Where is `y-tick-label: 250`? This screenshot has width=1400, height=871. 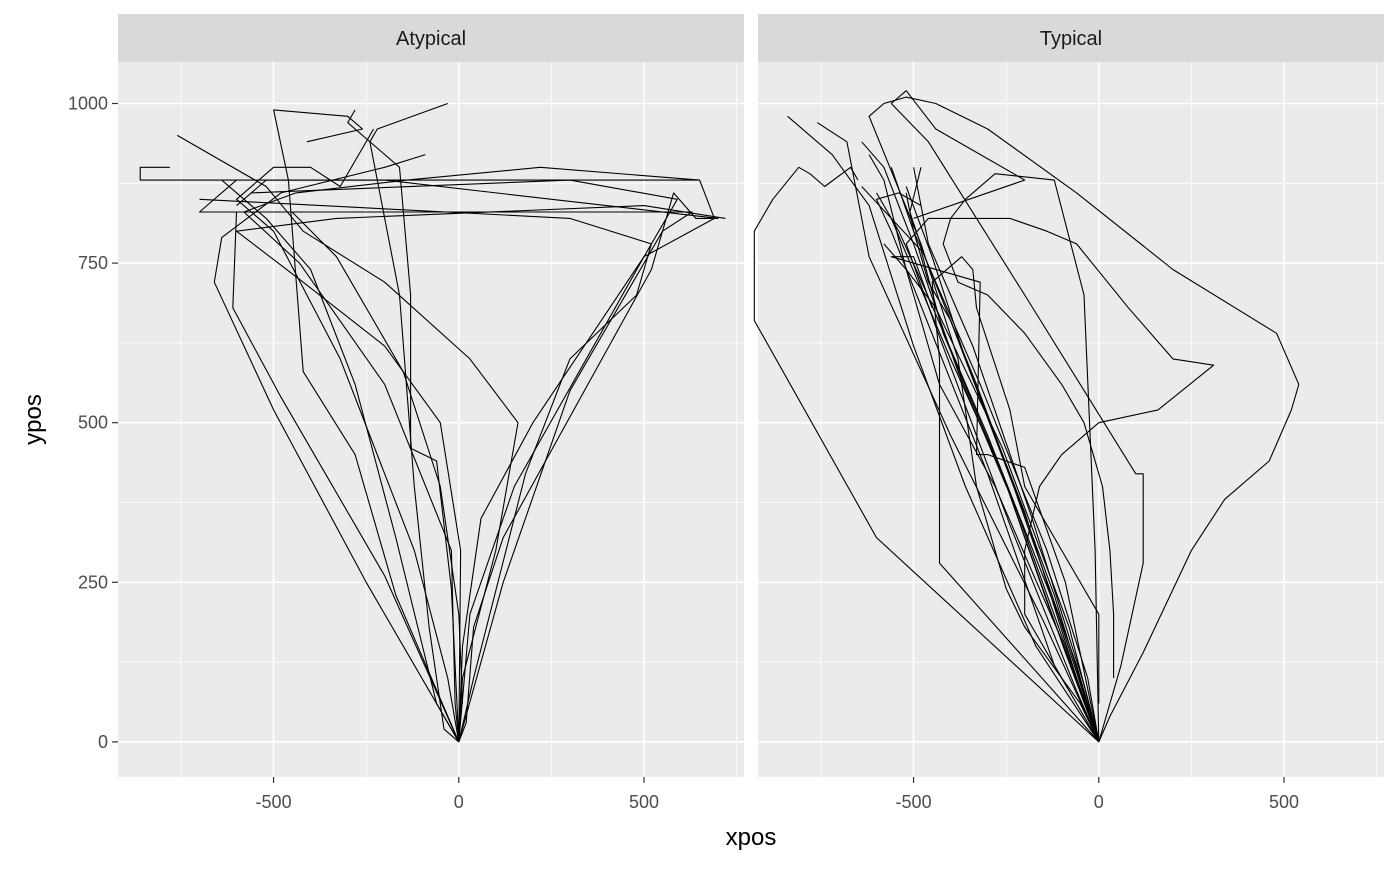 y-tick-label: 250 is located at coordinates (93, 582).